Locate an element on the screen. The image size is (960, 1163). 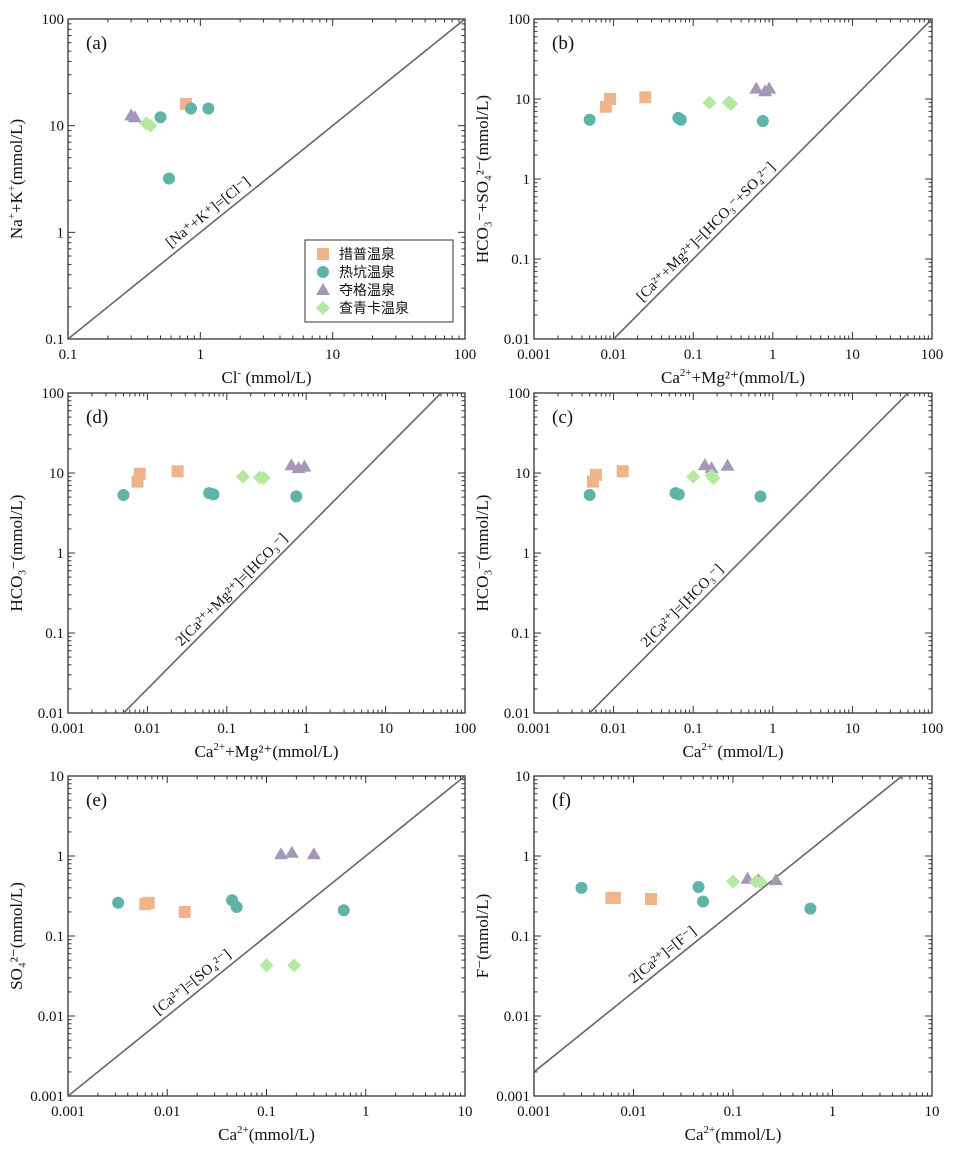
panel-label: (d) is located at coordinates (97, 417).